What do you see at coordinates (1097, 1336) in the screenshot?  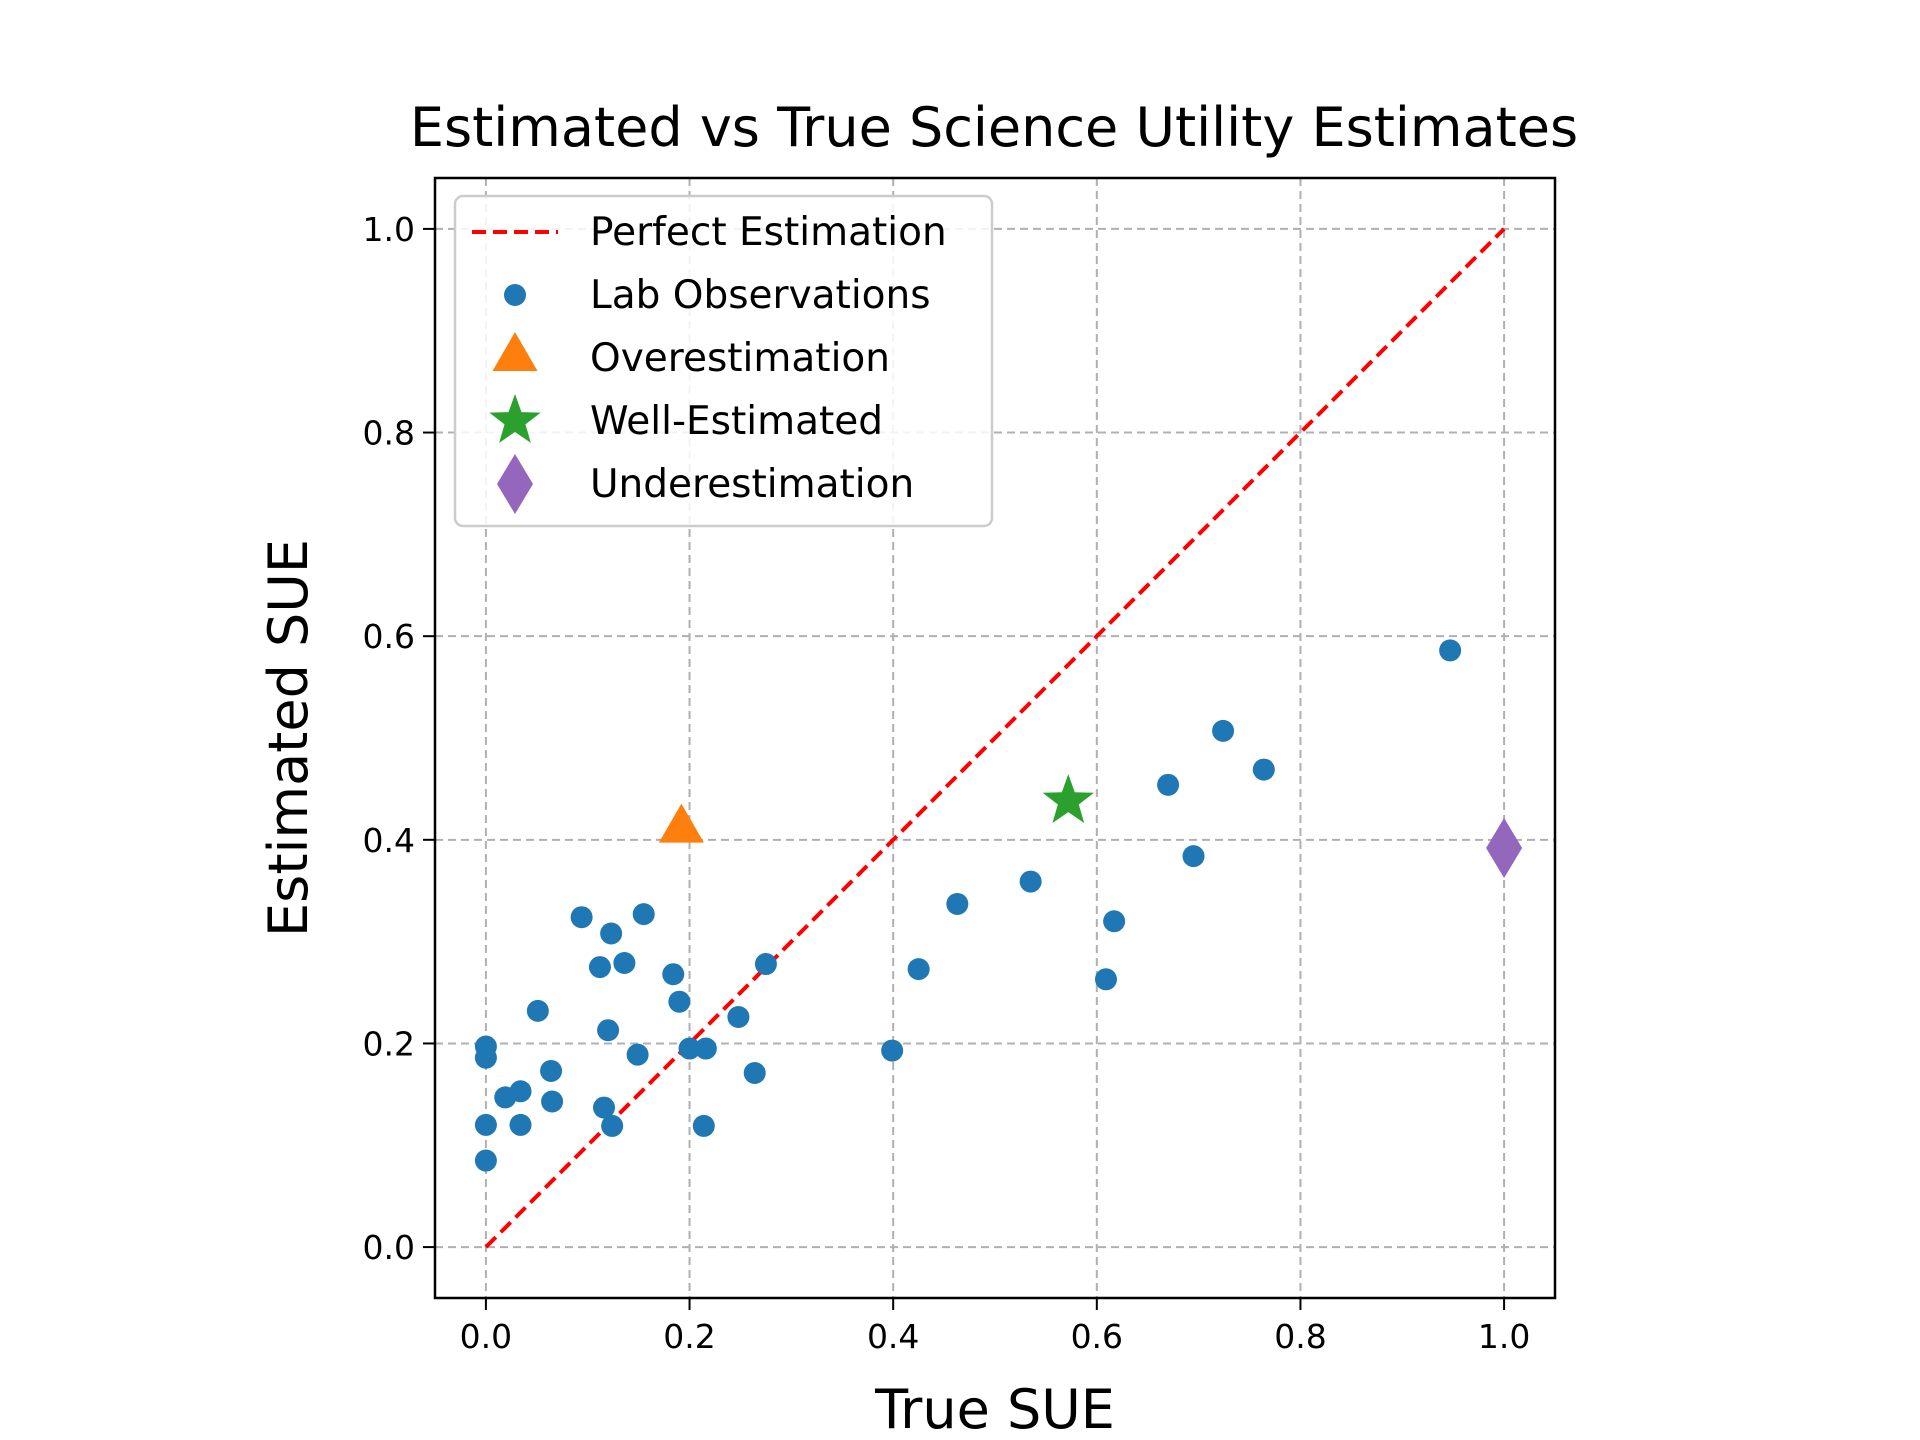 I see `x-tick-label: 0.6` at bounding box center [1097, 1336].